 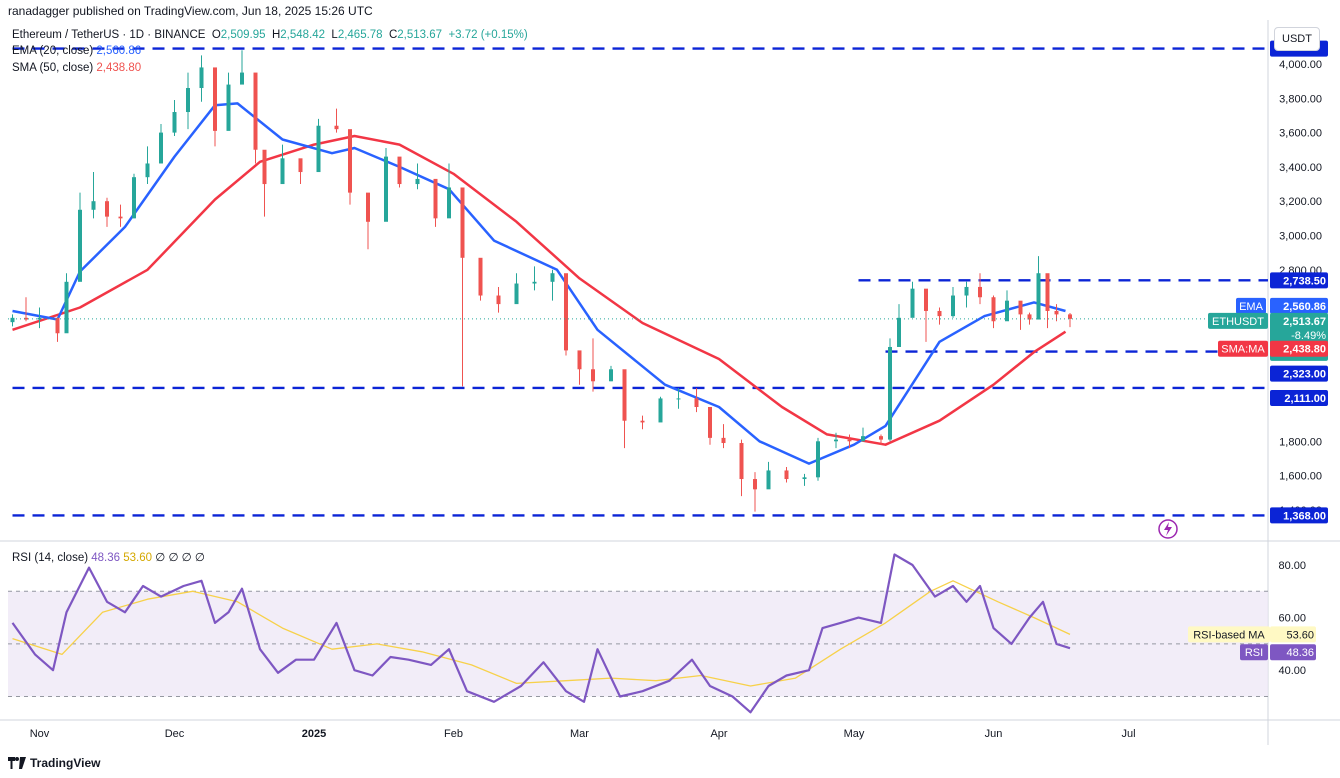 I want to click on sma-legend-label: SMA (50, close), so click(x=53, y=68).